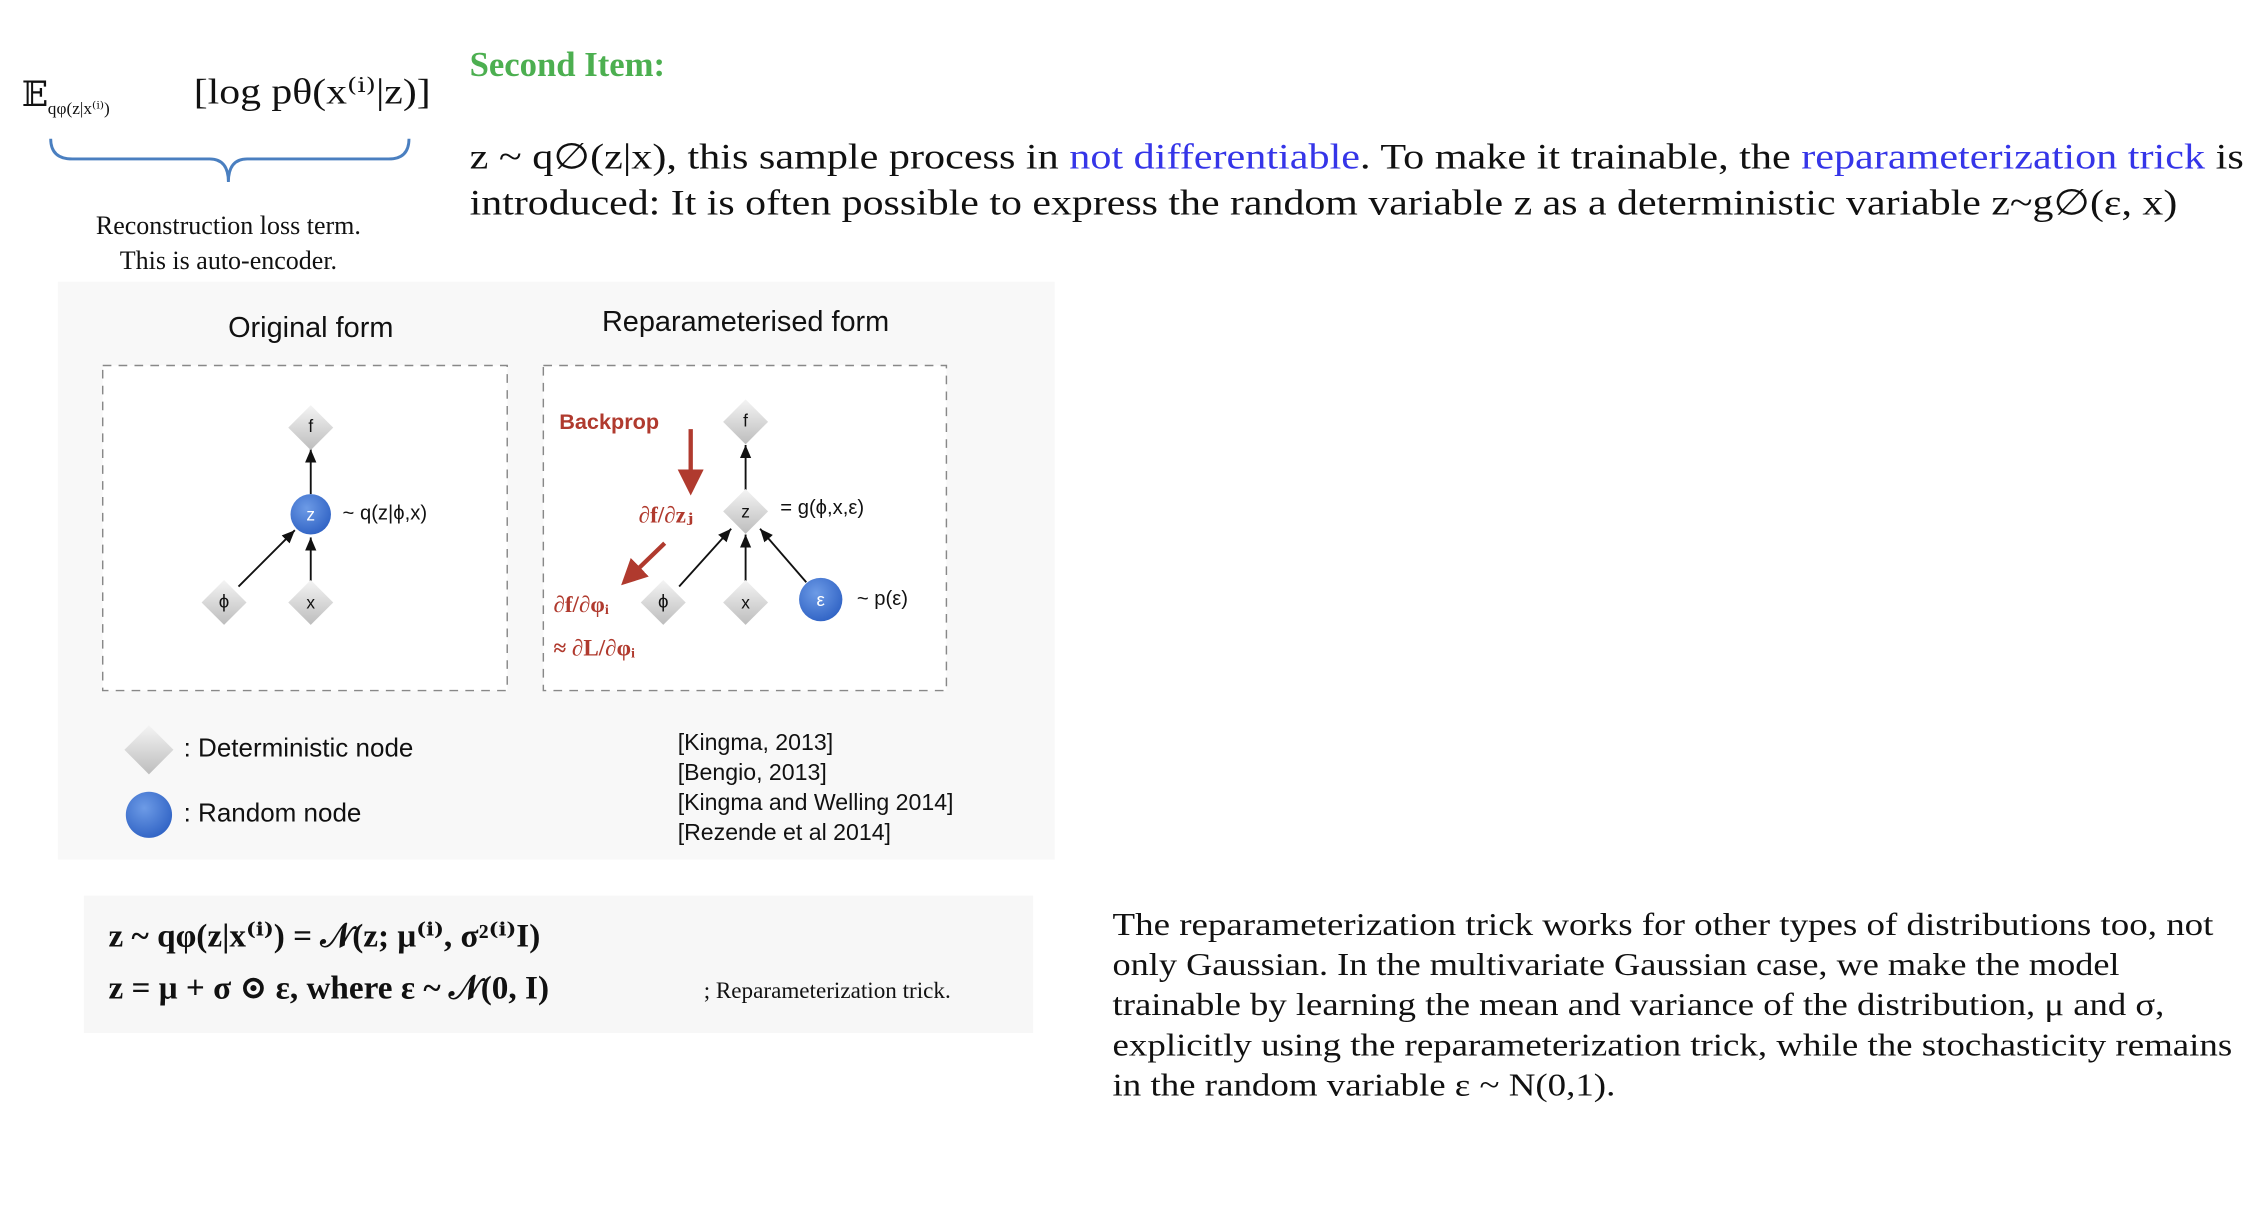 This screenshot has height=1228, width=2254. Describe the element at coordinates (228, 225) in the screenshot. I see `caption: Reconstruction loss term.` at that location.